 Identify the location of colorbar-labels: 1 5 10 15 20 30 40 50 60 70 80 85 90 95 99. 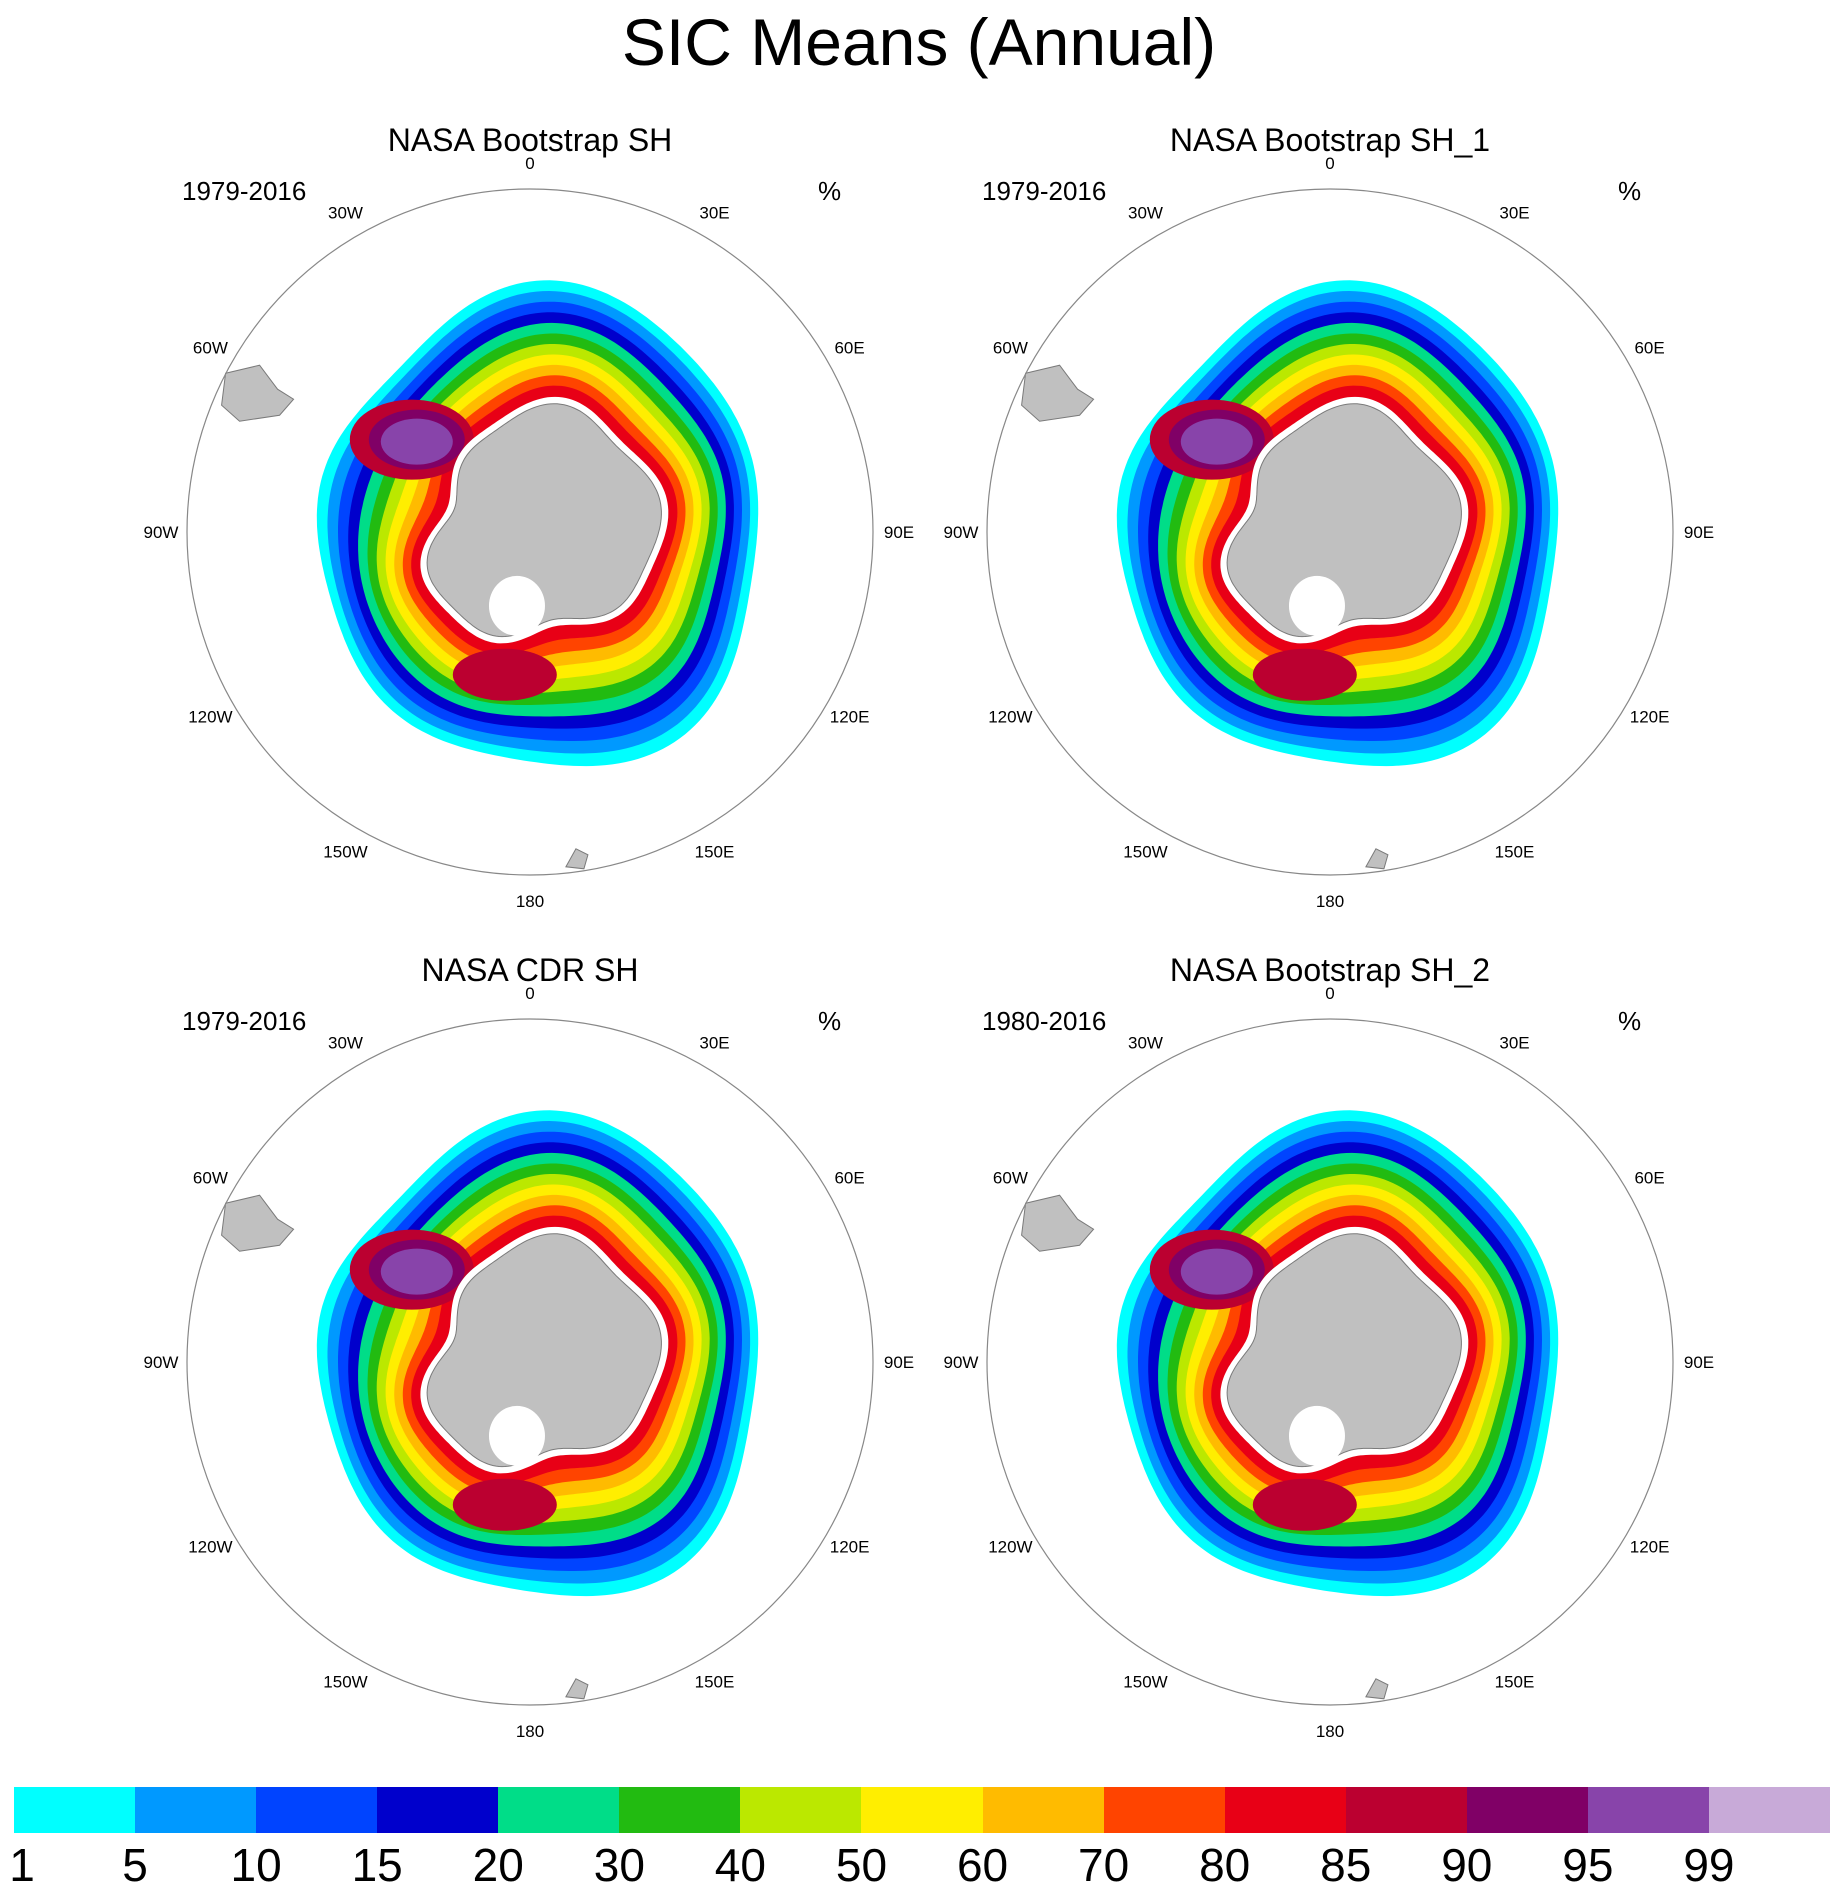
(919, 1865).